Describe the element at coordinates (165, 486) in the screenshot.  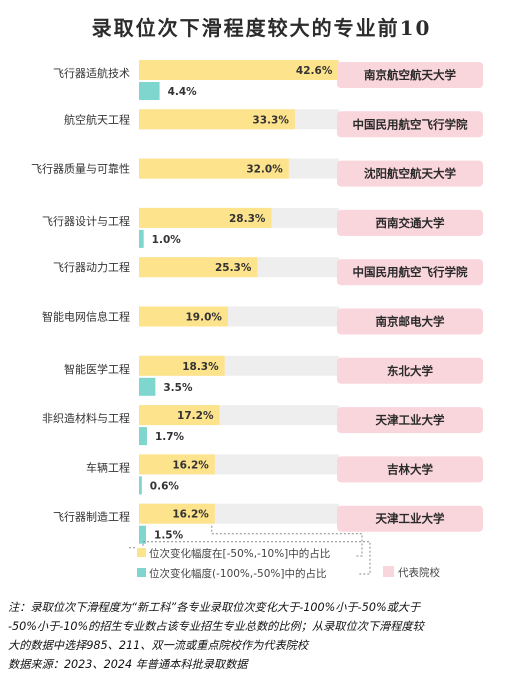
I see `data-label: 0.6%` at that location.